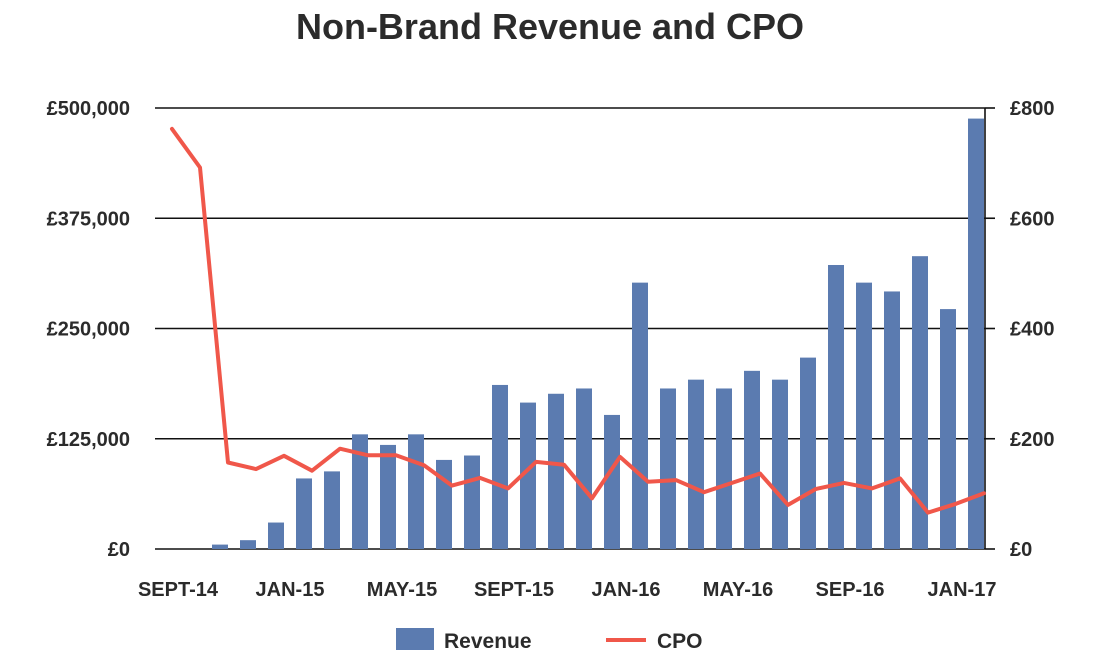 Image resolution: width=1100 pixels, height=660 pixels. I want to click on x-tick-label: MAY-15, so click(402, 590).